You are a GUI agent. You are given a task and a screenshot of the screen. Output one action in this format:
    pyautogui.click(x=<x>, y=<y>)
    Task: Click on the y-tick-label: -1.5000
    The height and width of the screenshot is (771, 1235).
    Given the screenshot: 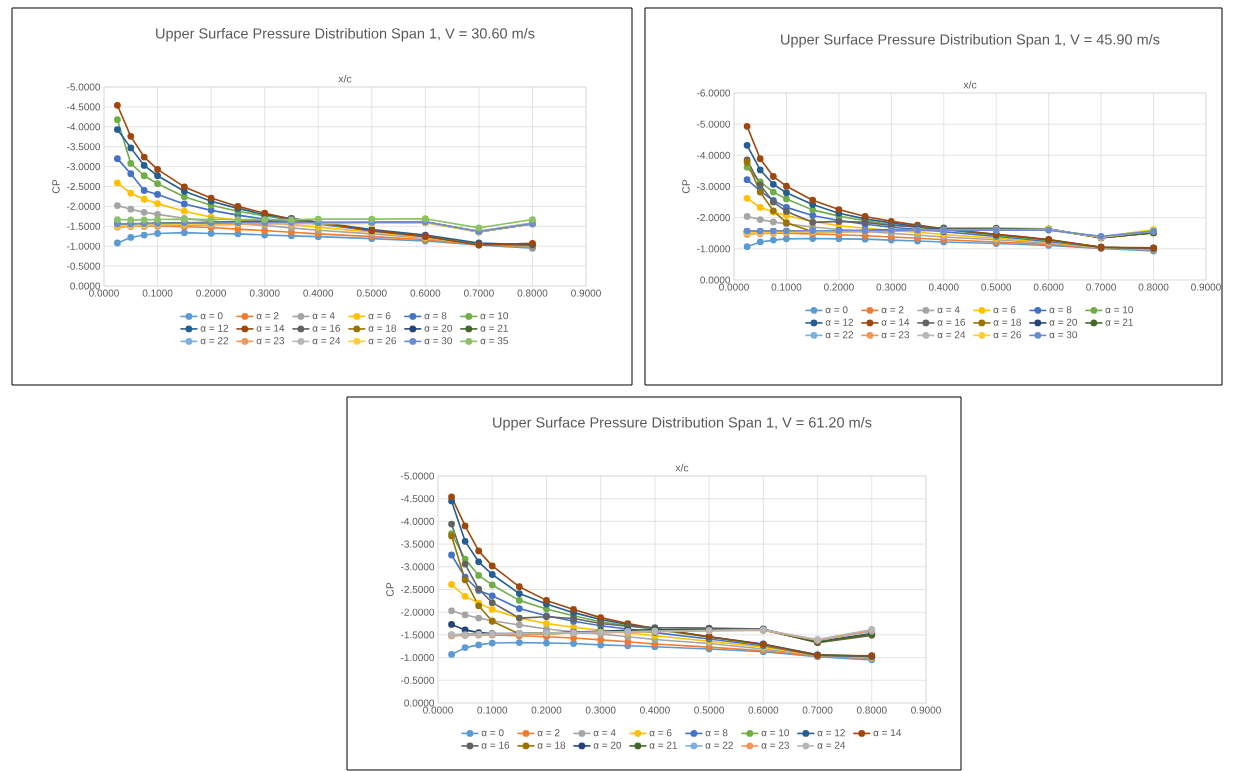 What is the action you would take?
    pyautogui.click(x=84, y=226)
    